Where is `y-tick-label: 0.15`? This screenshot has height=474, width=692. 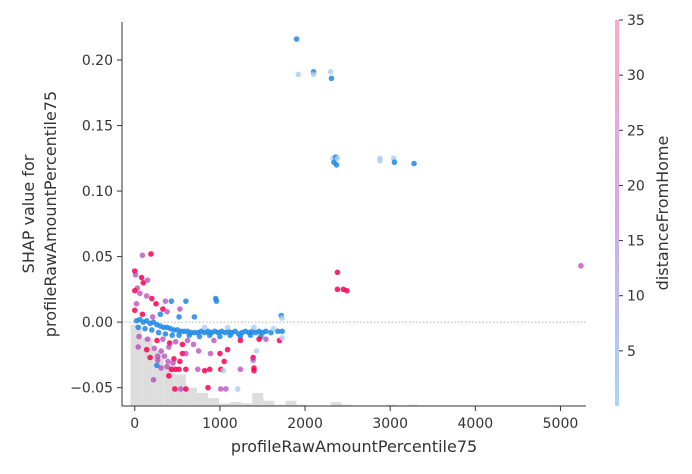 y-tick-label: 0.15 is located at coordinates (97, 127).